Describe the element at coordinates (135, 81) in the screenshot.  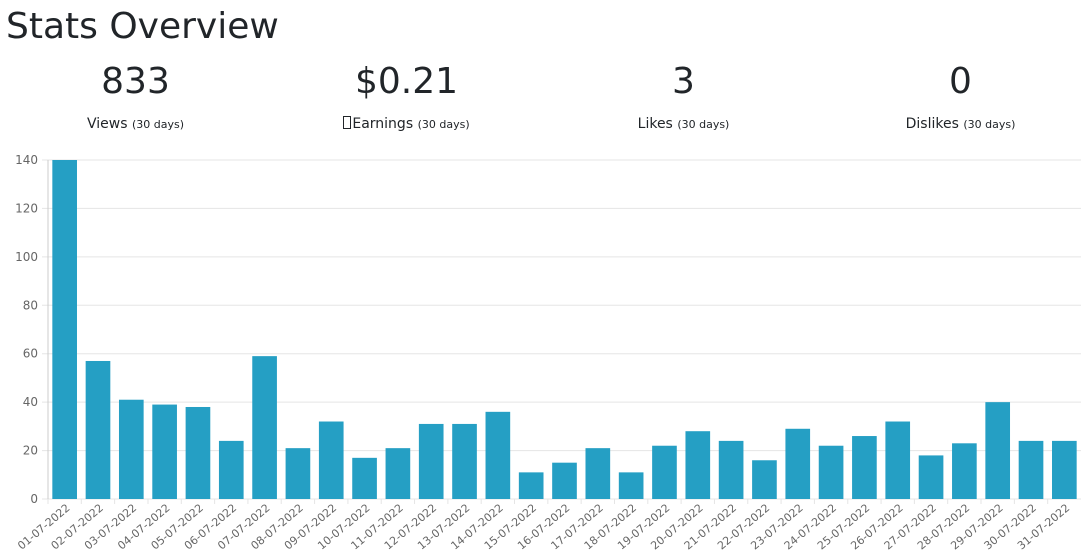
I see `stat-value: 833` at that location.